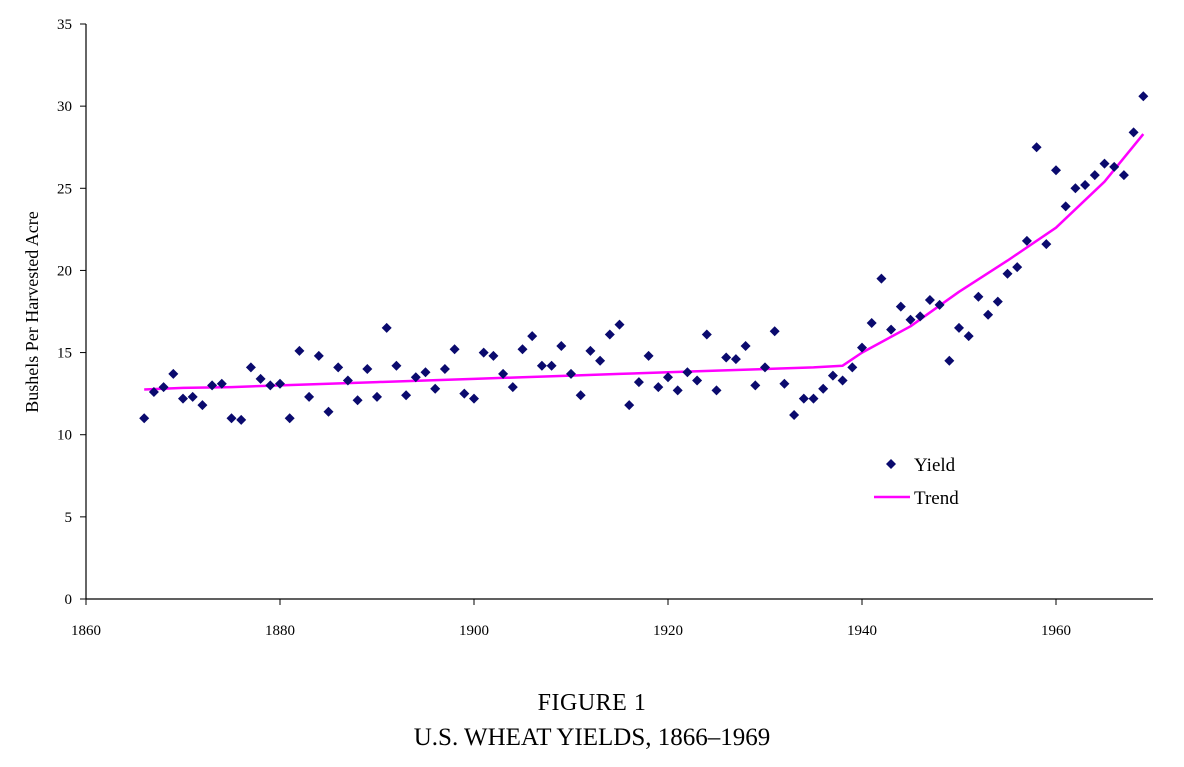 This screenshot has width=1184, height=767. Describe the element at coordinates (69, 518) in the screenshot. I see `y-tick-label: 5` at that location.